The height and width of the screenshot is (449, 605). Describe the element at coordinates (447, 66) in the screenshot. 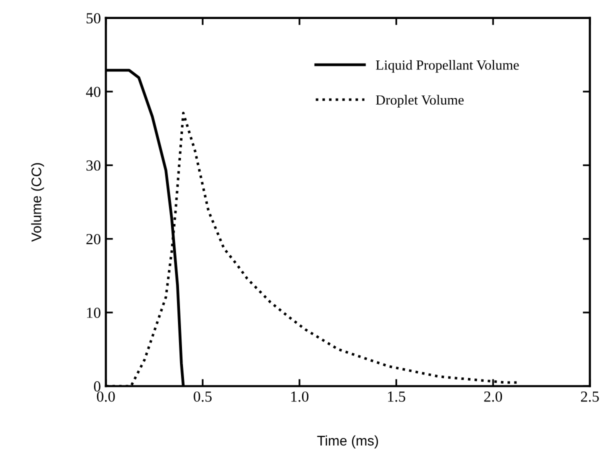

I see `legend-label: Liquid Propellant Volume` at that location.